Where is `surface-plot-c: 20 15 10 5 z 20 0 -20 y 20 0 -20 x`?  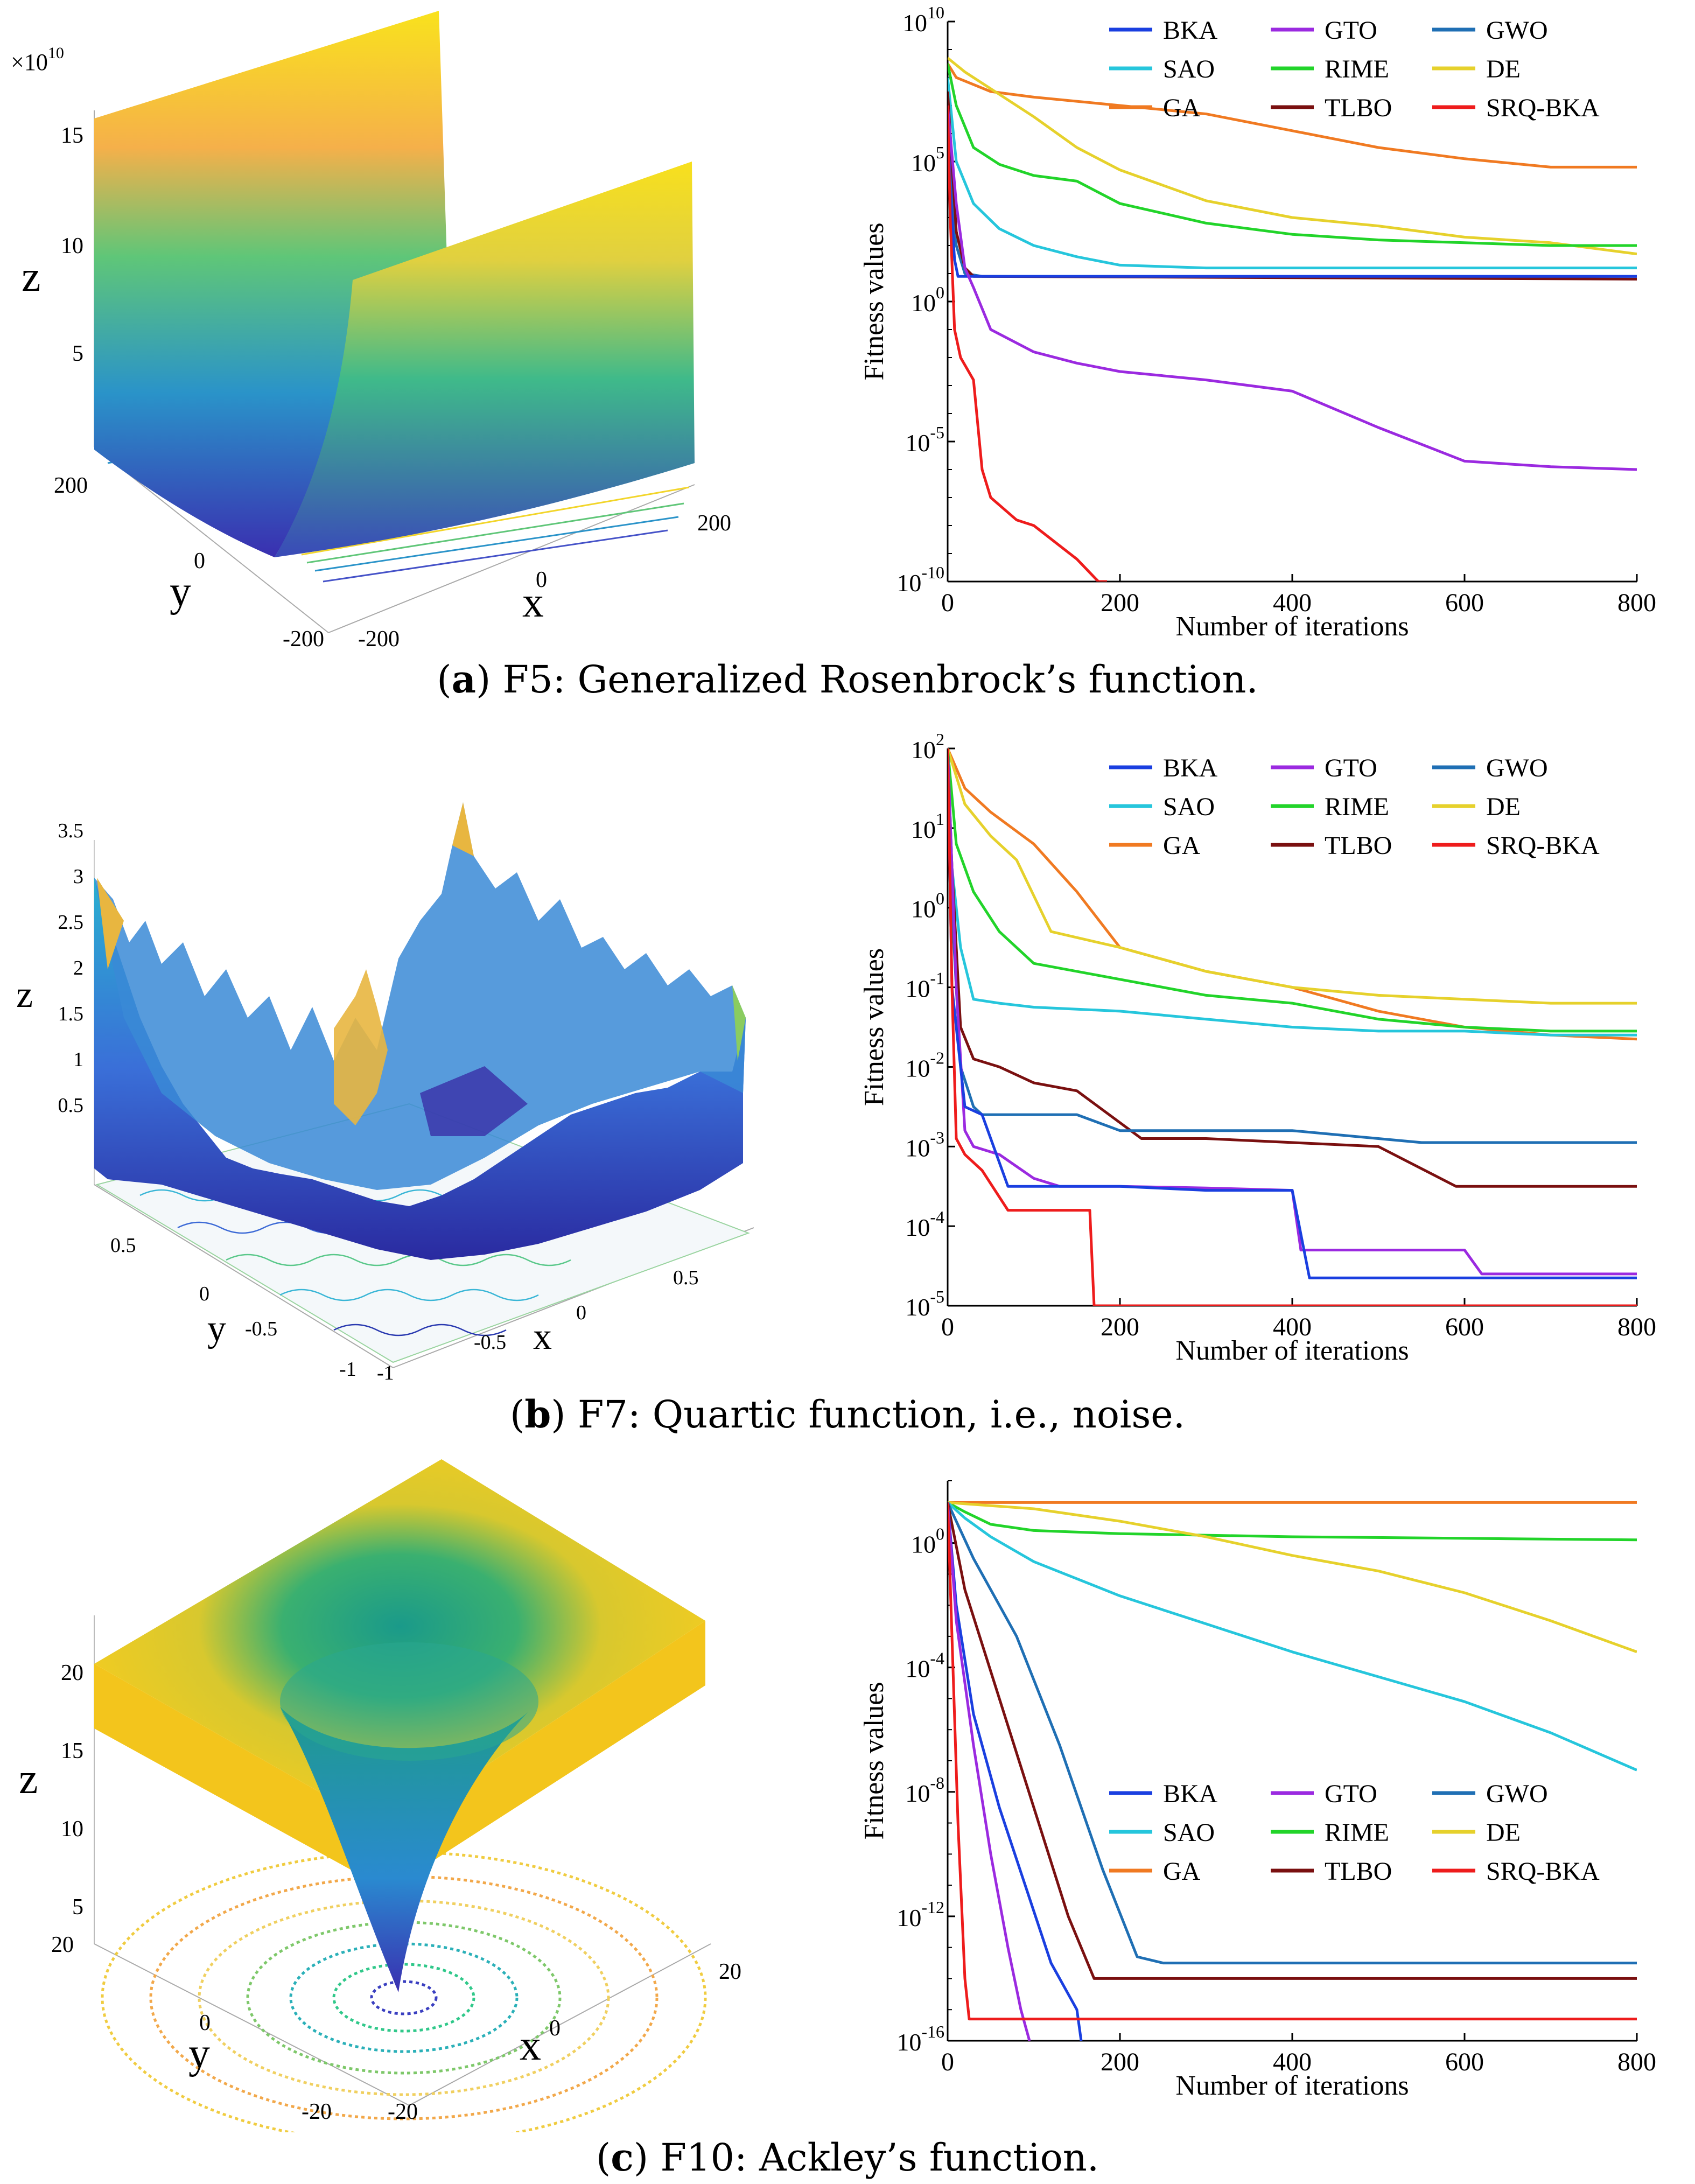 surface-plot-c: 20 15 10 5 z 20 0 -20 y 20 0 -20 x is located at coordinates (393, 1802).